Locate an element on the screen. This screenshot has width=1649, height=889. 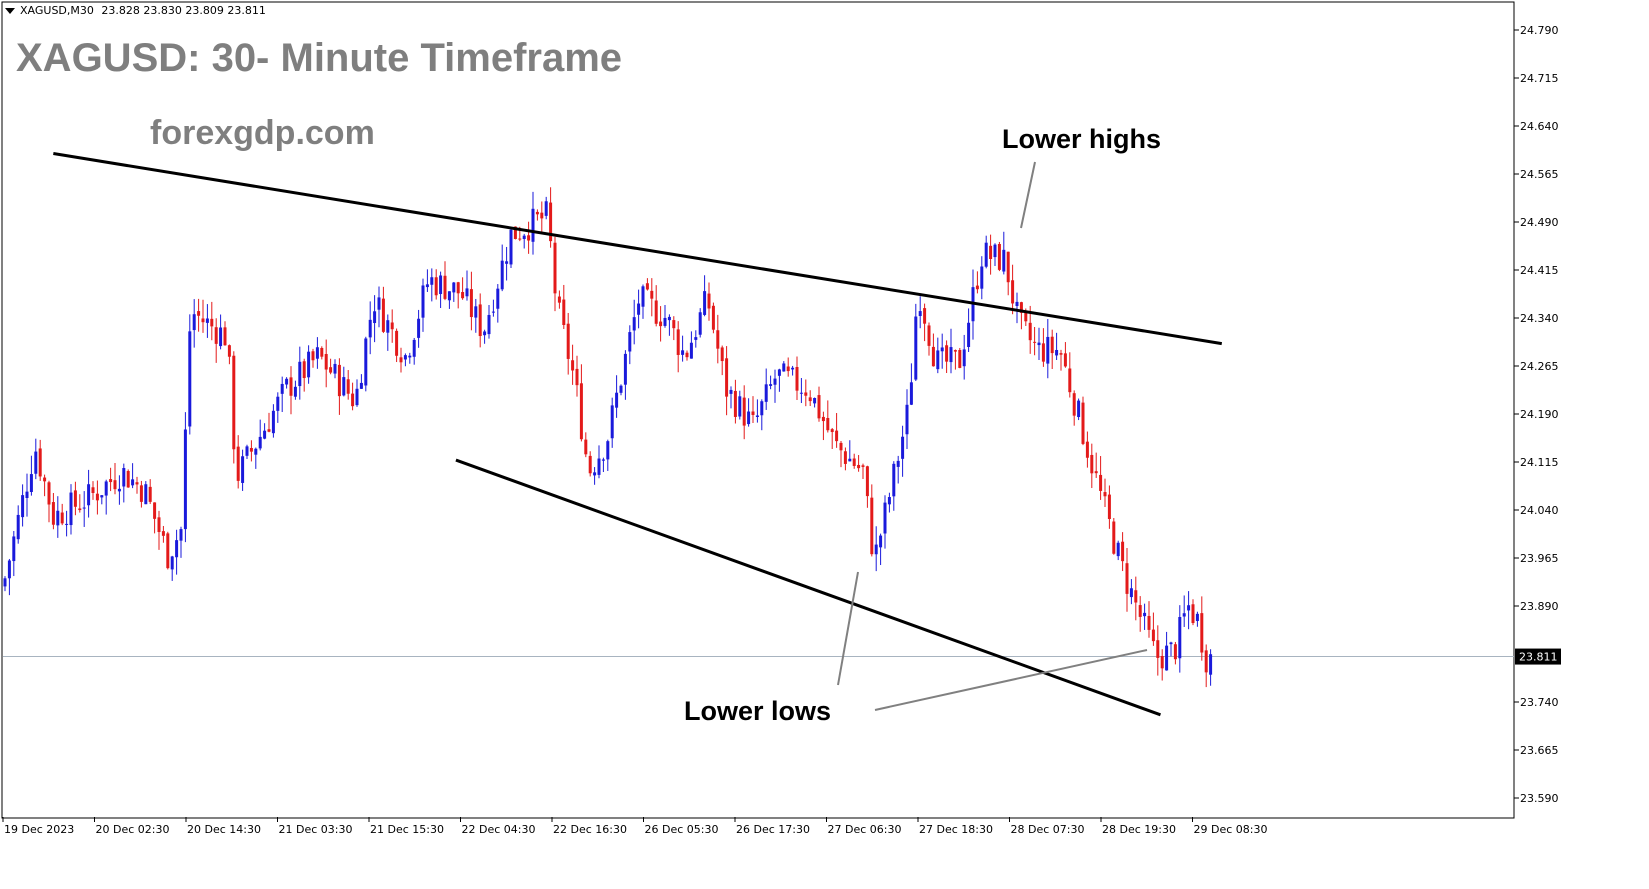
y-tick-label: 24.790 is located at coordinates (1539, 30).